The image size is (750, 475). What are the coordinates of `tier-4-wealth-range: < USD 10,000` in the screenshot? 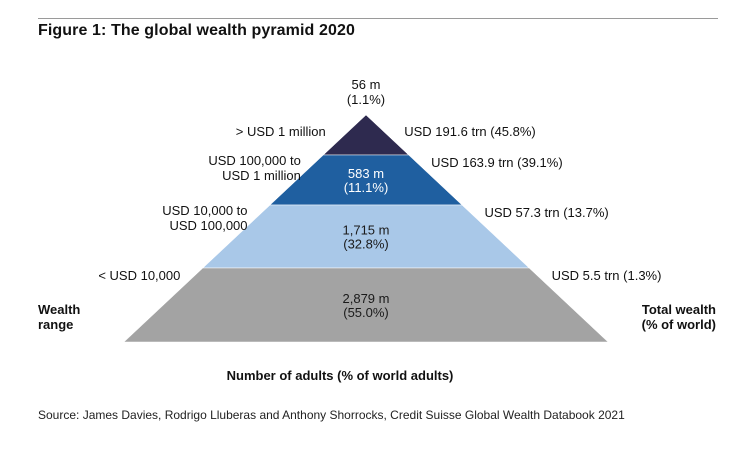 It's located at (139, 275).